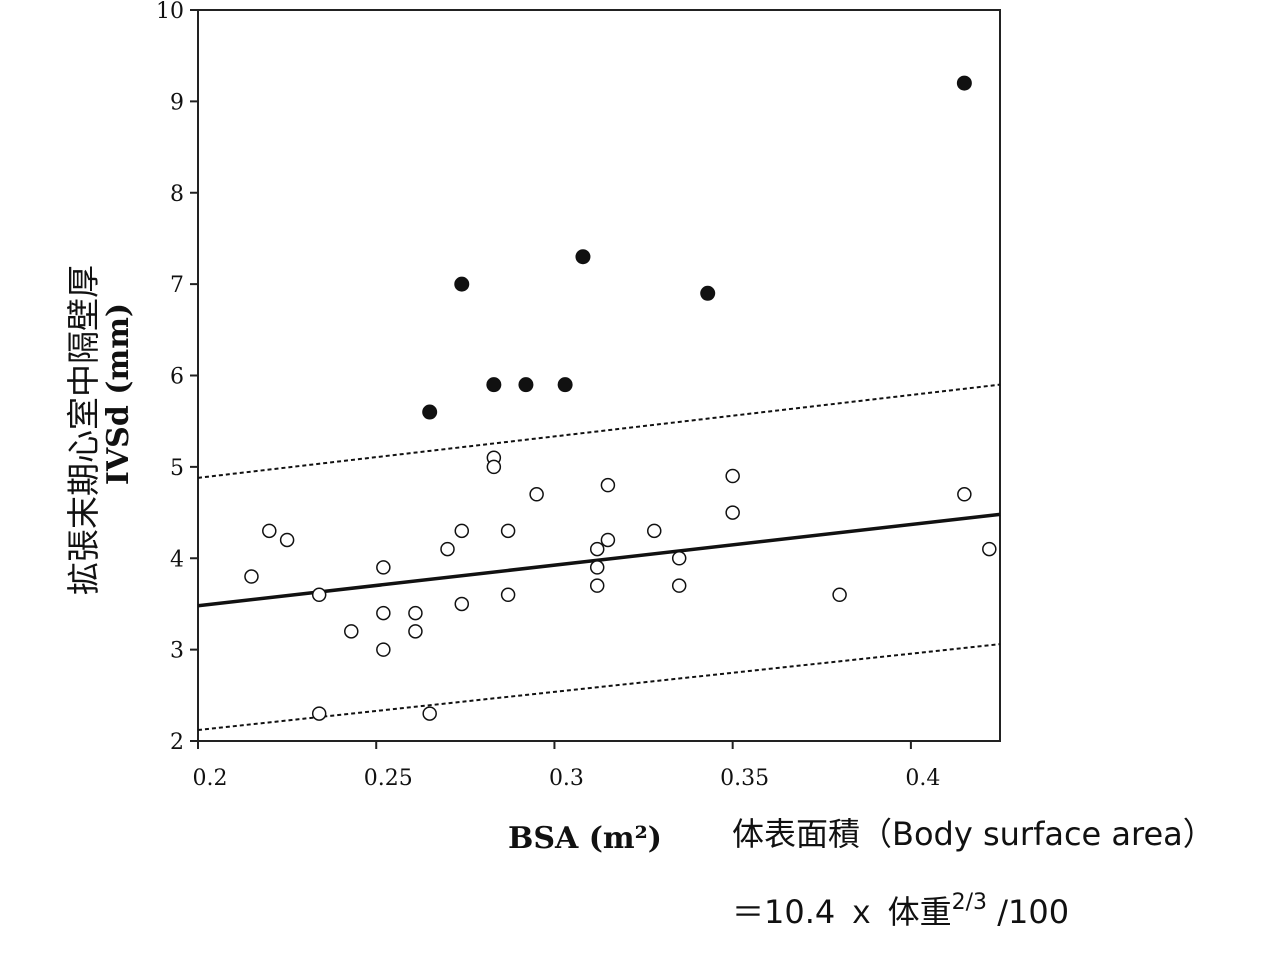  What do you see at coordinates (83, 430) in the screenshot?
I see `y-axis-label-japanese: 拡張末期心室中隔壁厚` at bounding box center [83, 430].